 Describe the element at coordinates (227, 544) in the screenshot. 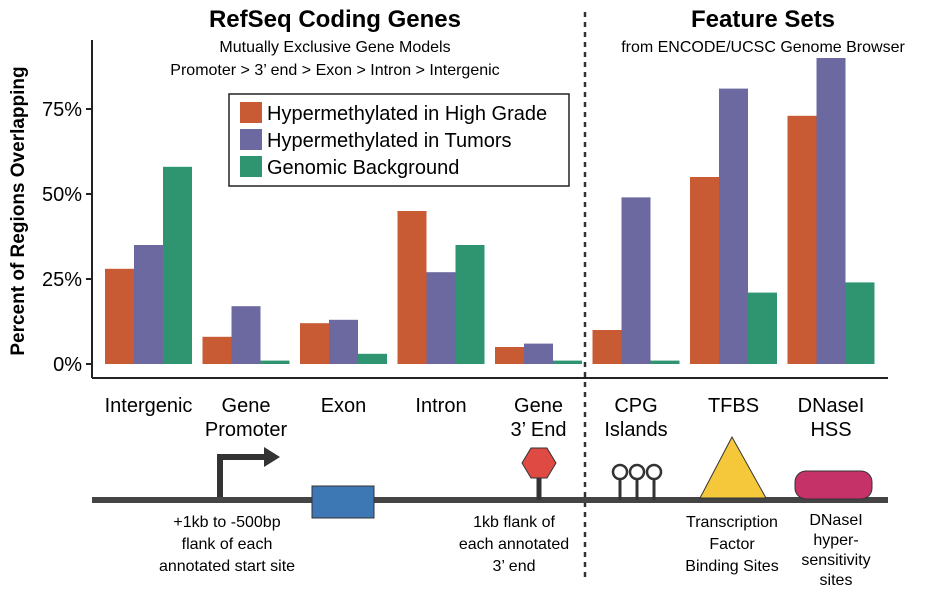

I see `promoter-flank-label-2: flank of each` at that location.